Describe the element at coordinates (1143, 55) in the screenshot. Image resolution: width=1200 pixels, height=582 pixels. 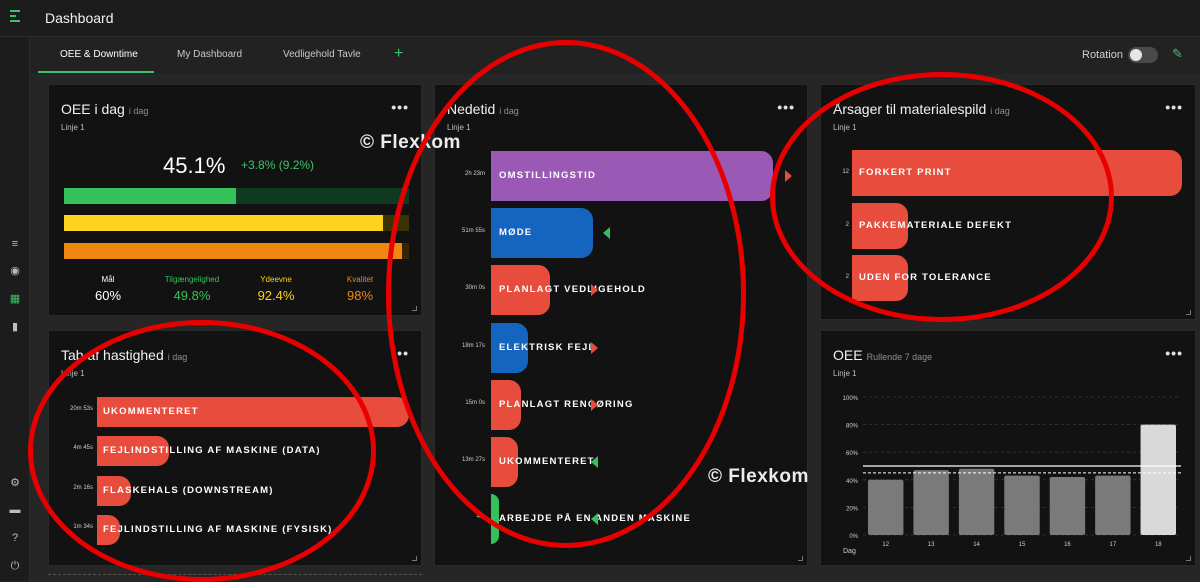
I see `rotation-toggle` at that location.